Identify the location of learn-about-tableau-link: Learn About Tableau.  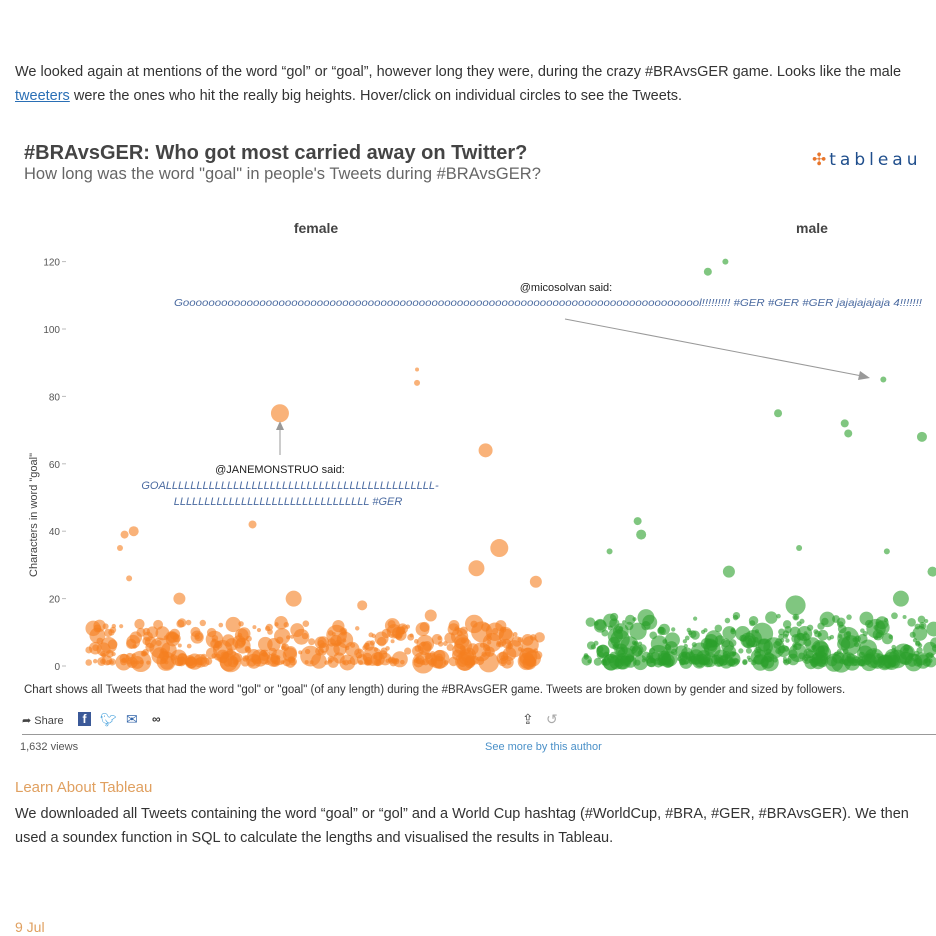
(84, 787).